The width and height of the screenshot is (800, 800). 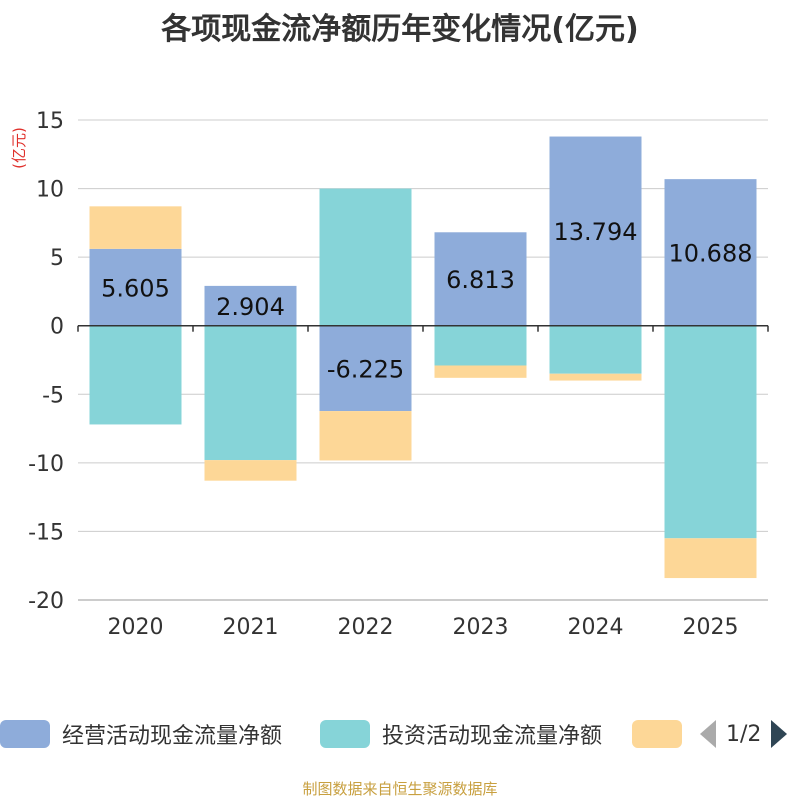 I want to click on data-label: 10.688, so click(x=711, y=253).